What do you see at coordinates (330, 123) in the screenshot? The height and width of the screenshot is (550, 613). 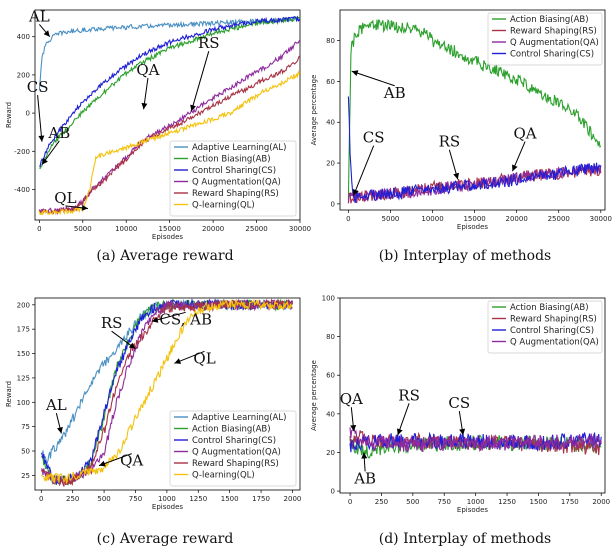 I see `y-tick-label: 40` at bounding box center [330, 123].